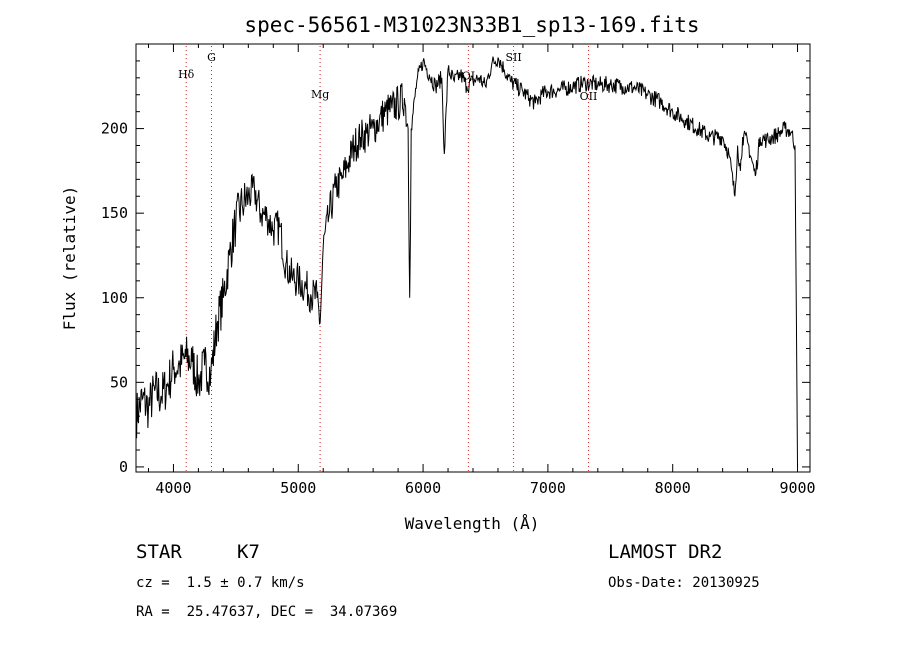 Image resolution: width=900 pixels, height=650 pixels. I want to click on obs-date: Obs-Date: 20130925, so click(684, 583).